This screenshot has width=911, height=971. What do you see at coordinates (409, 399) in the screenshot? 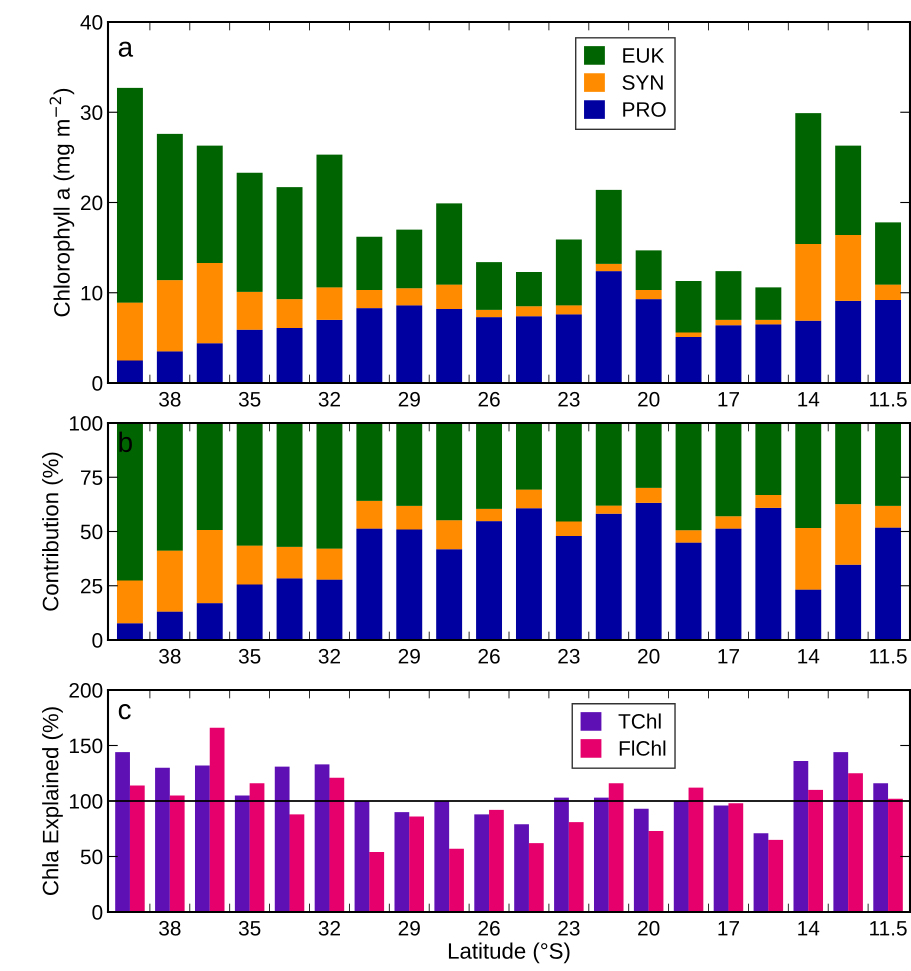
I see `x-tick-label: 29` at bounding box center [409, 399].